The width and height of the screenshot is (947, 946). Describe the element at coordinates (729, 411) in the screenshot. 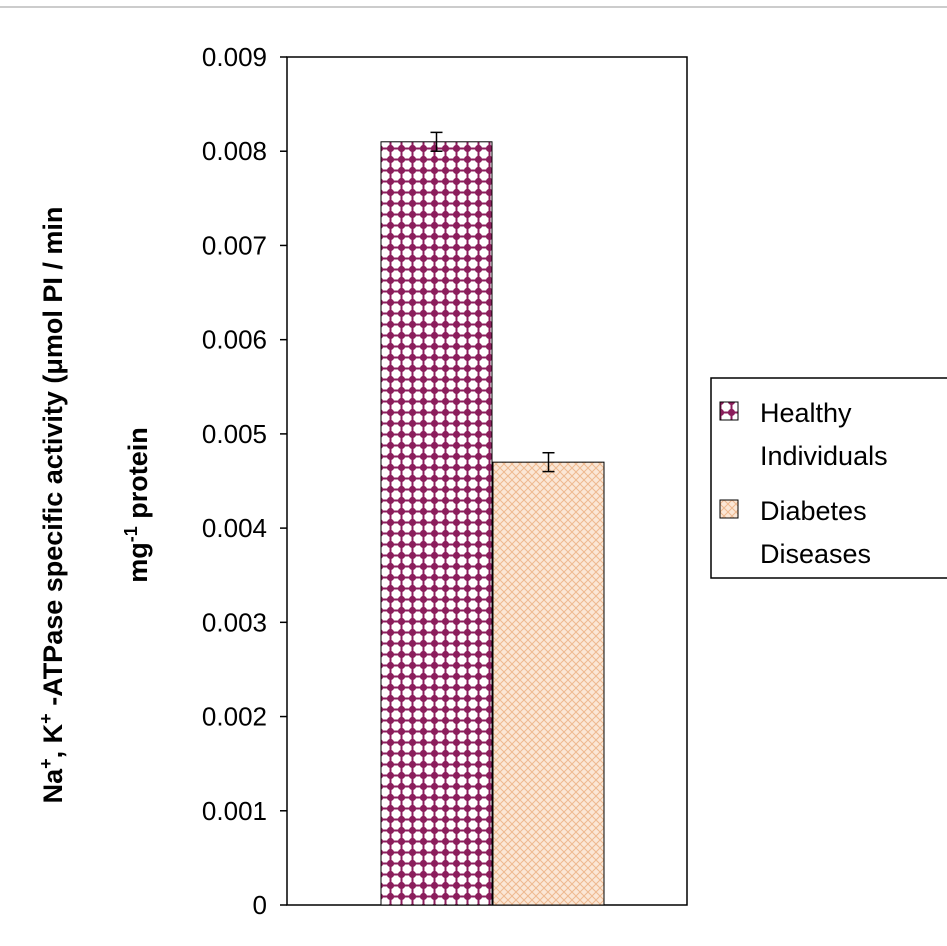

I see `legend-swatch-healthy` at that location.